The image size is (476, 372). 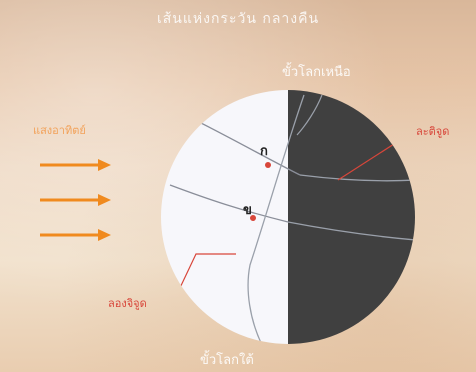 I want to click on longitude-lines, so click(x=285, y=219).